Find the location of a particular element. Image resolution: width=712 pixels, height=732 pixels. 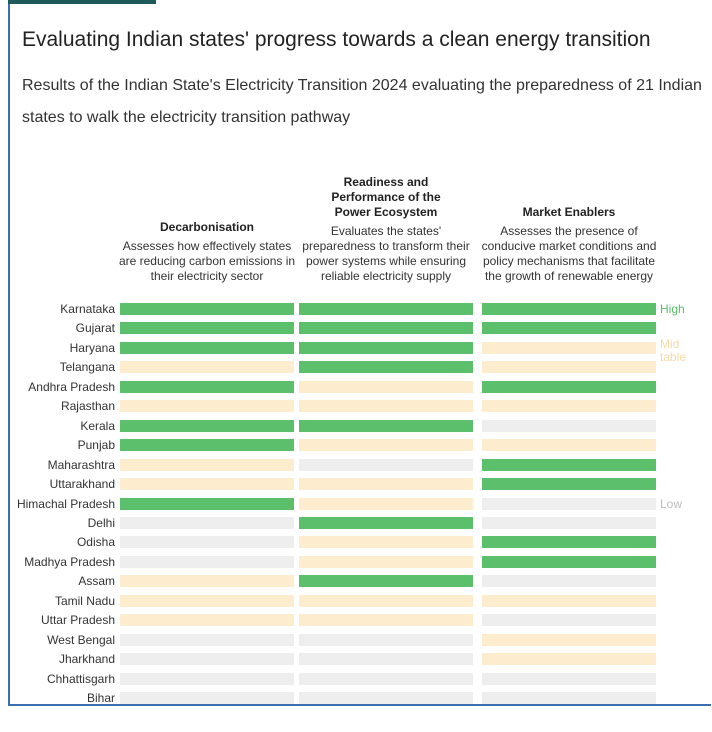

row-label: Gujarat is located at coordinates (95, 328).